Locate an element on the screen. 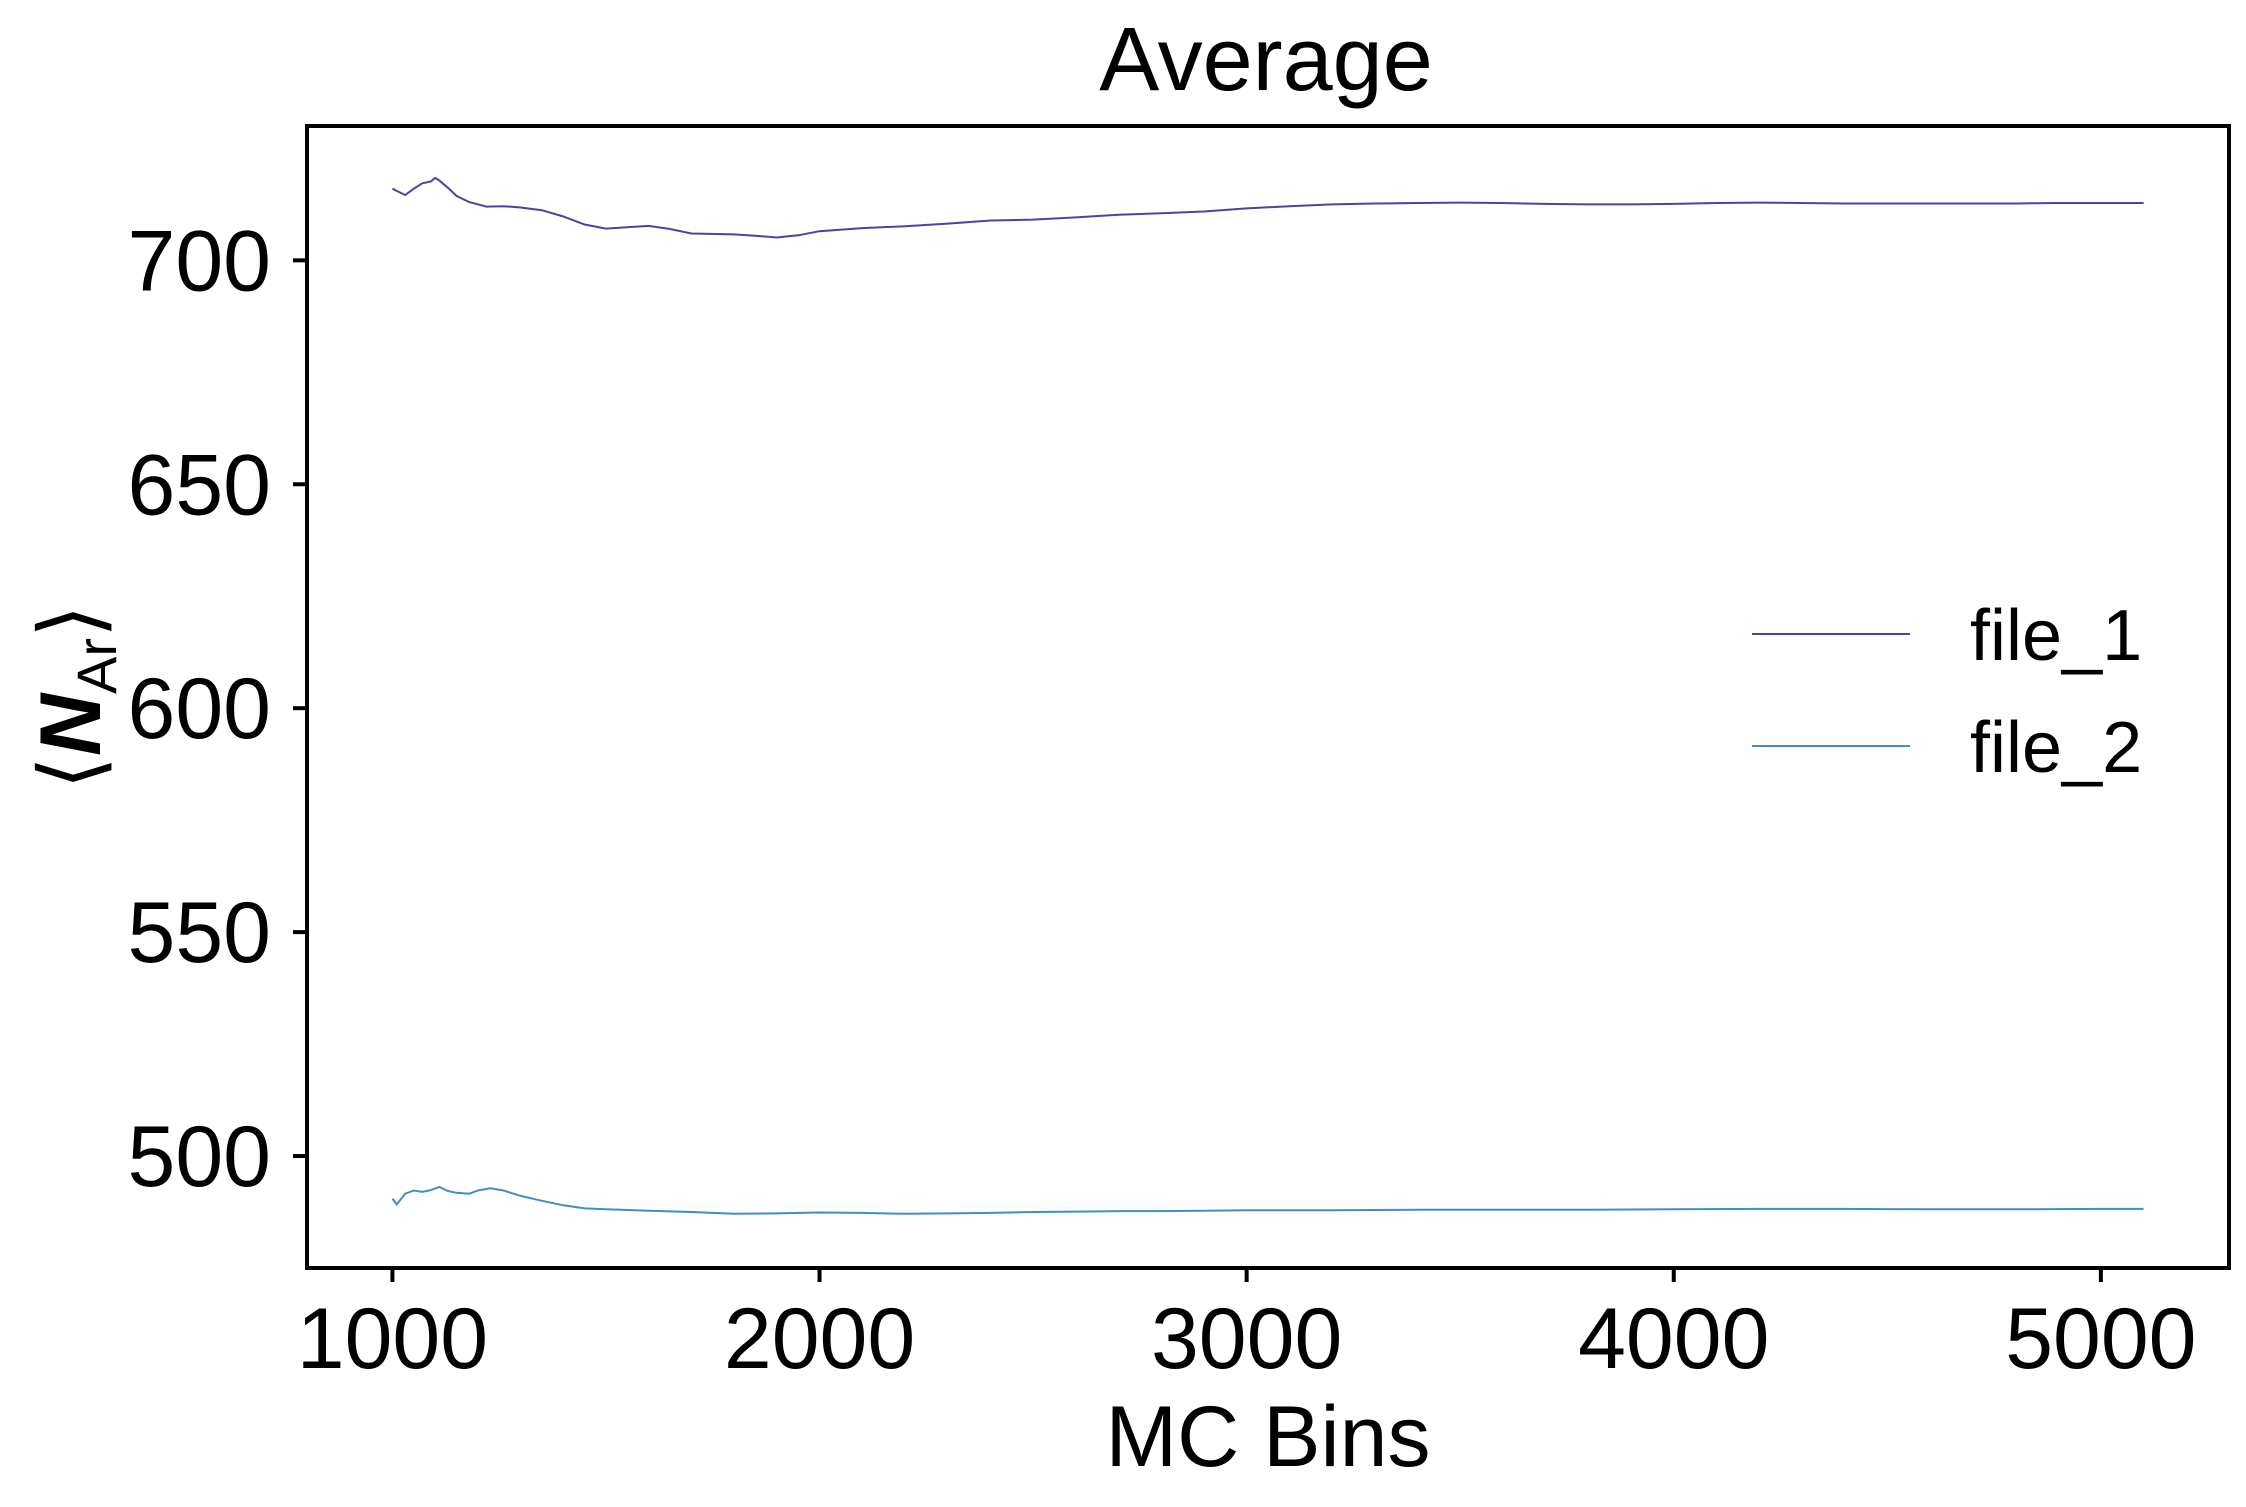  svg-text: ⟨NAr⟩ is located at coordinates (75, 696).